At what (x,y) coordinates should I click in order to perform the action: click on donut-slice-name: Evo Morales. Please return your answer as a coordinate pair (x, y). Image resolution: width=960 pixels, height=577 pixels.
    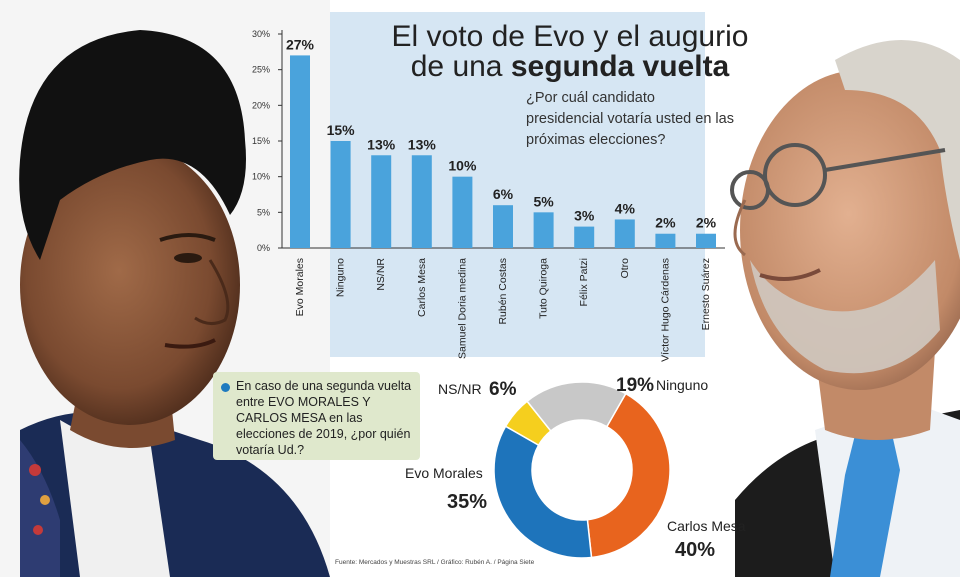
    Looking at the image, I should click on (444, 473).